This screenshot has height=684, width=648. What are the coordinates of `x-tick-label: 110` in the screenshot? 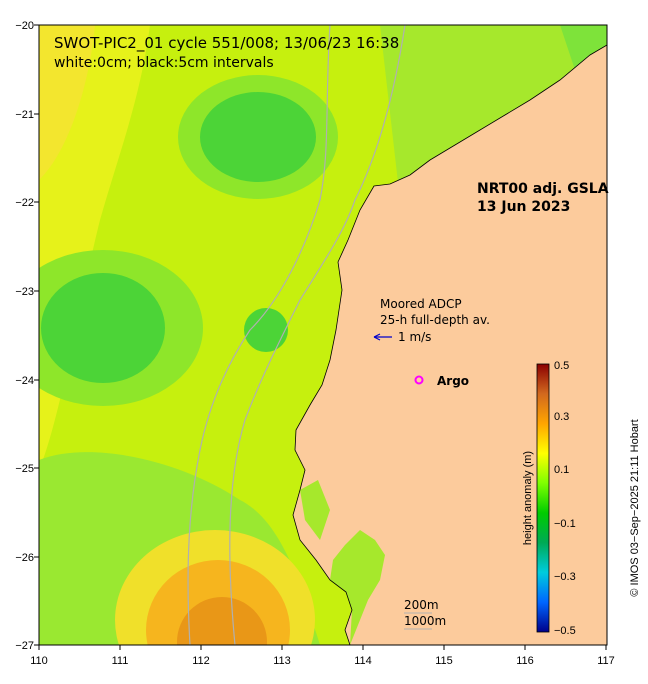 It's located at (39, 661).